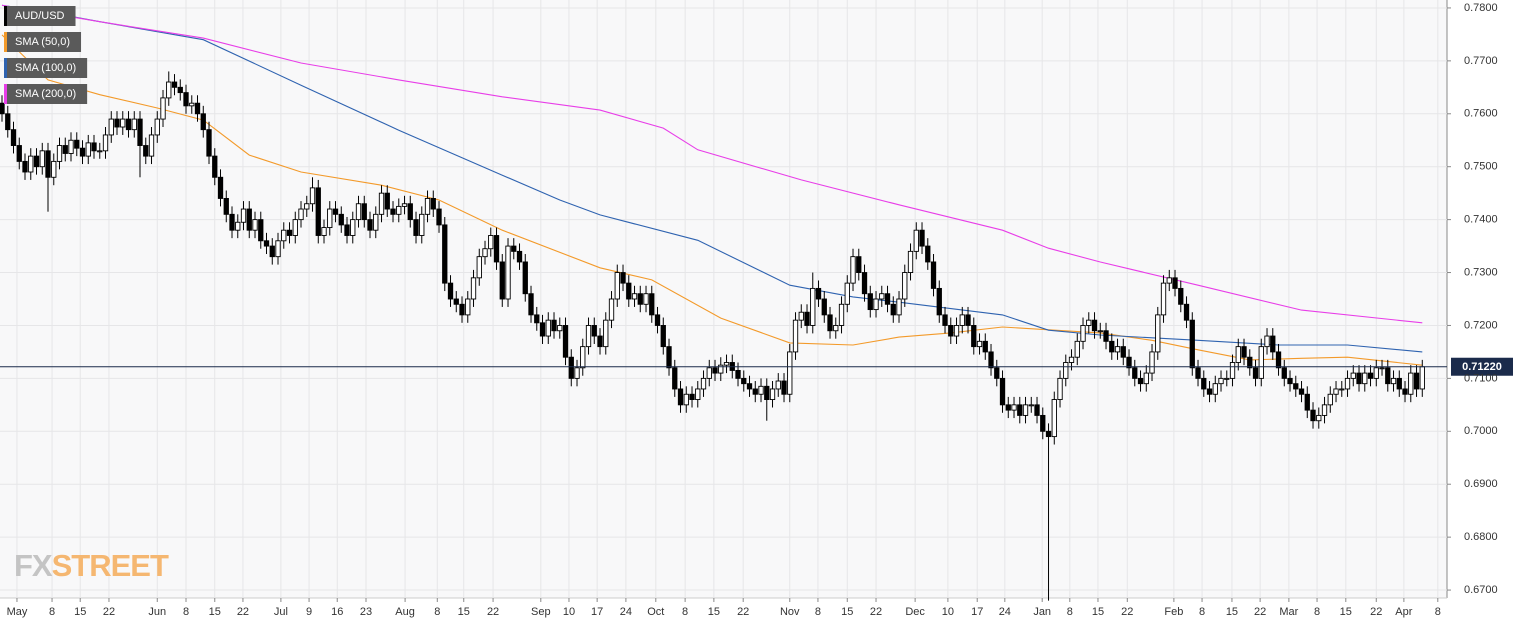  What do you see at coordinates (366, 612) in the screenshot?
I see `x-tick-label: 23` at bounding box center [366, 612].